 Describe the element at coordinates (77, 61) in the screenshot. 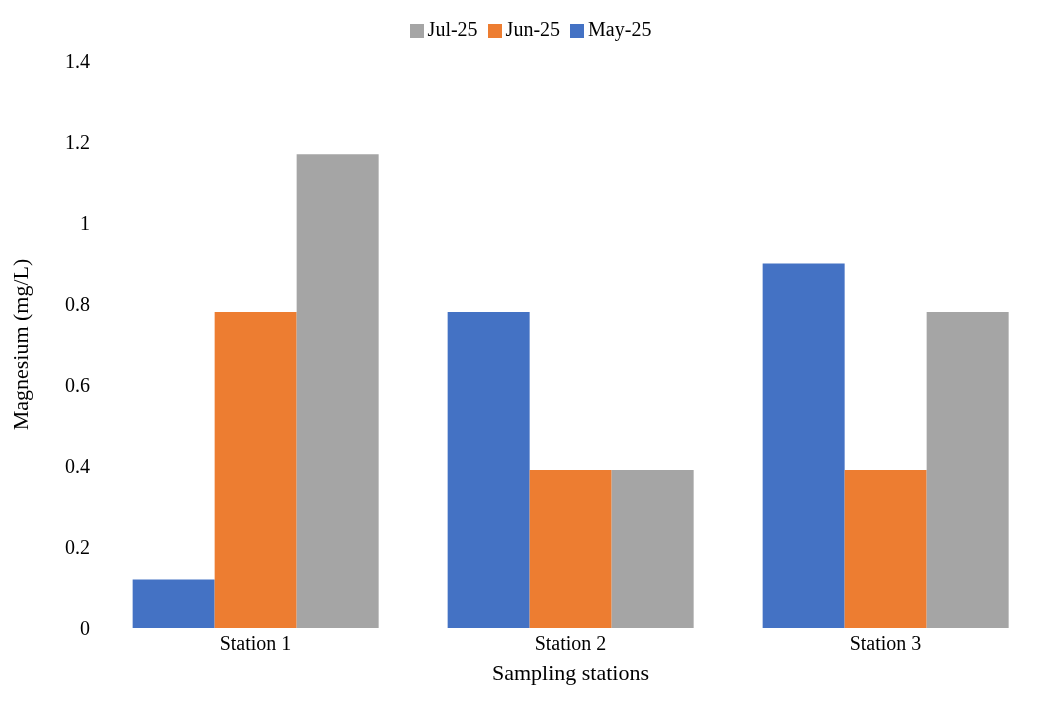

I see `y-tick-label: 1.4` at that location.